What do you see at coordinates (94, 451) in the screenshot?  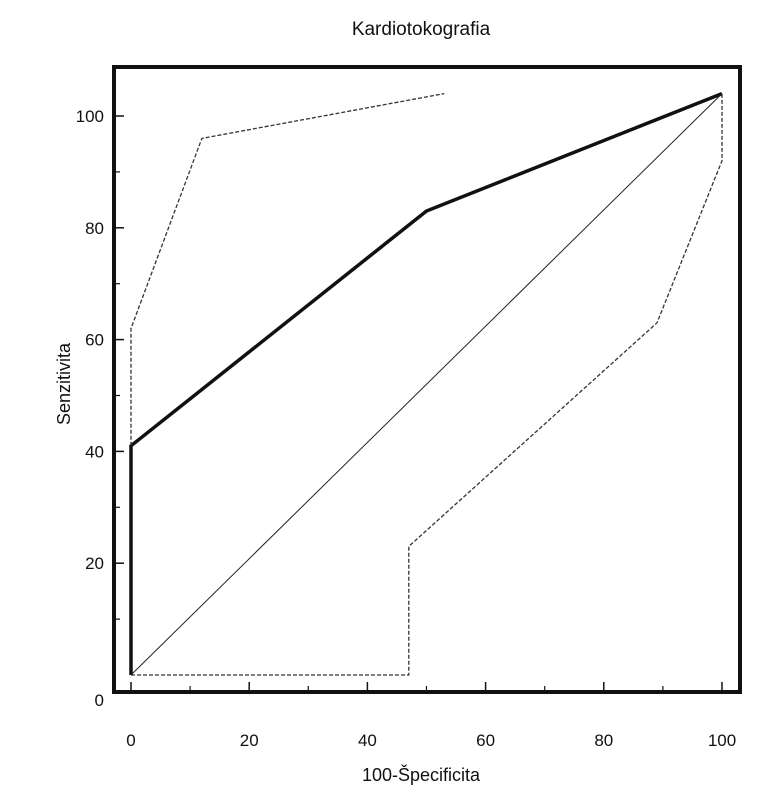 I see `y-tick-label: 40` at bounding box center [94, 451].